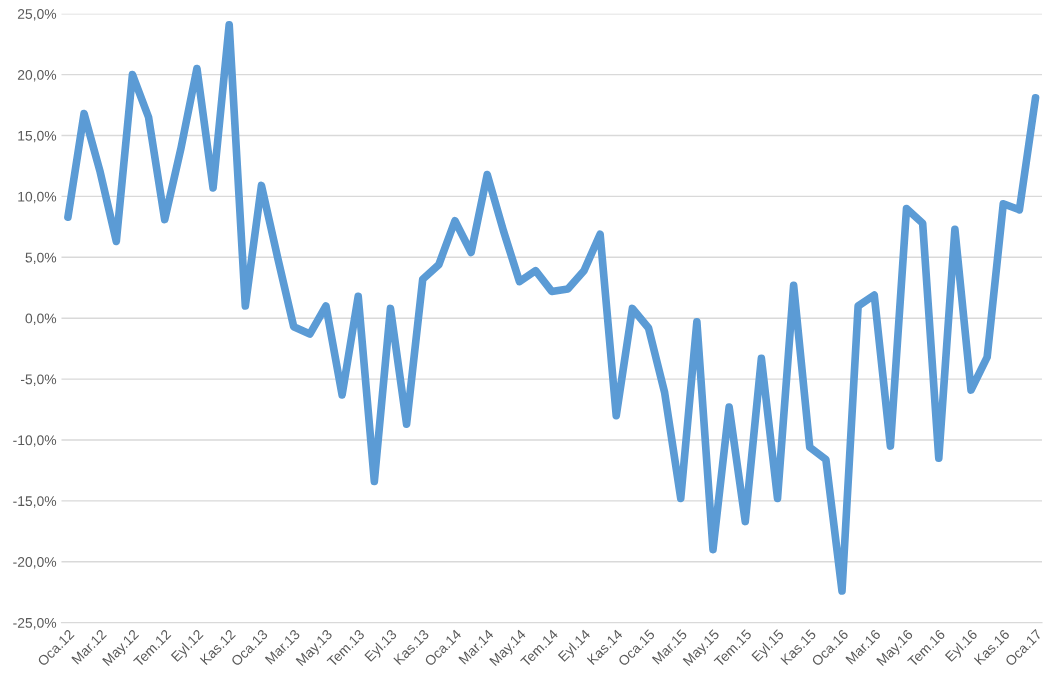  What do you see at coordinates (35, 441) in the screenshot?
I see `y-tick-label: -10,0%` at bounding box center [35, 441].